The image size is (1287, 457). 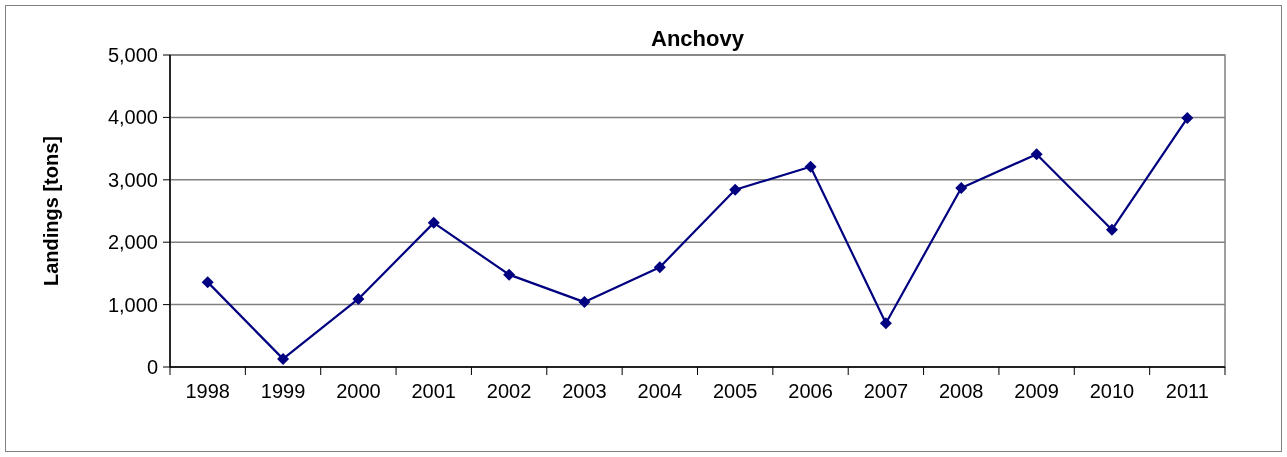 What do you see at coordinates (51, 211) in the screenshot?
I see `y-axis-title: Landings [tons]` at bounding box center [51, 211].